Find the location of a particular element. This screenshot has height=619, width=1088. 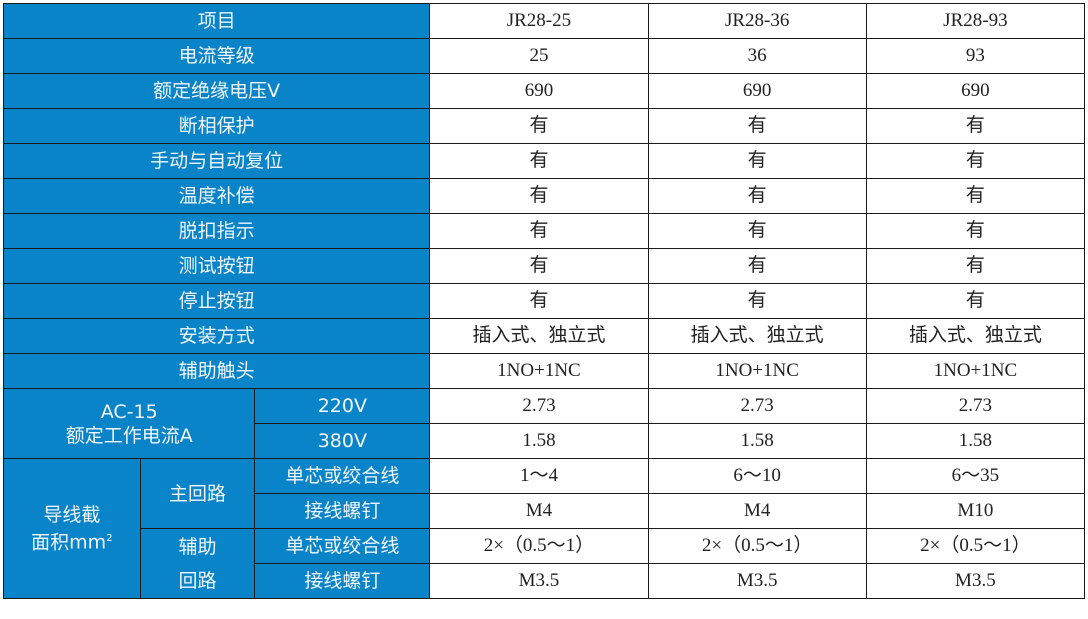

wire-label: 导线截 面积mm2 is located at coordinates (72, 528).